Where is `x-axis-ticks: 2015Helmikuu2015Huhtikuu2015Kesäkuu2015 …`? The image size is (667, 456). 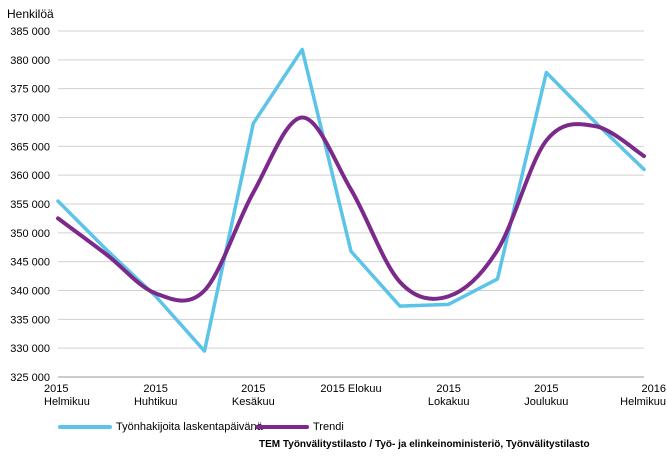 x-axis-ticks: 2015Helmikuu2015Huhtikuu2015Kesäkuu2015 … is located at coordinates (355, 395).